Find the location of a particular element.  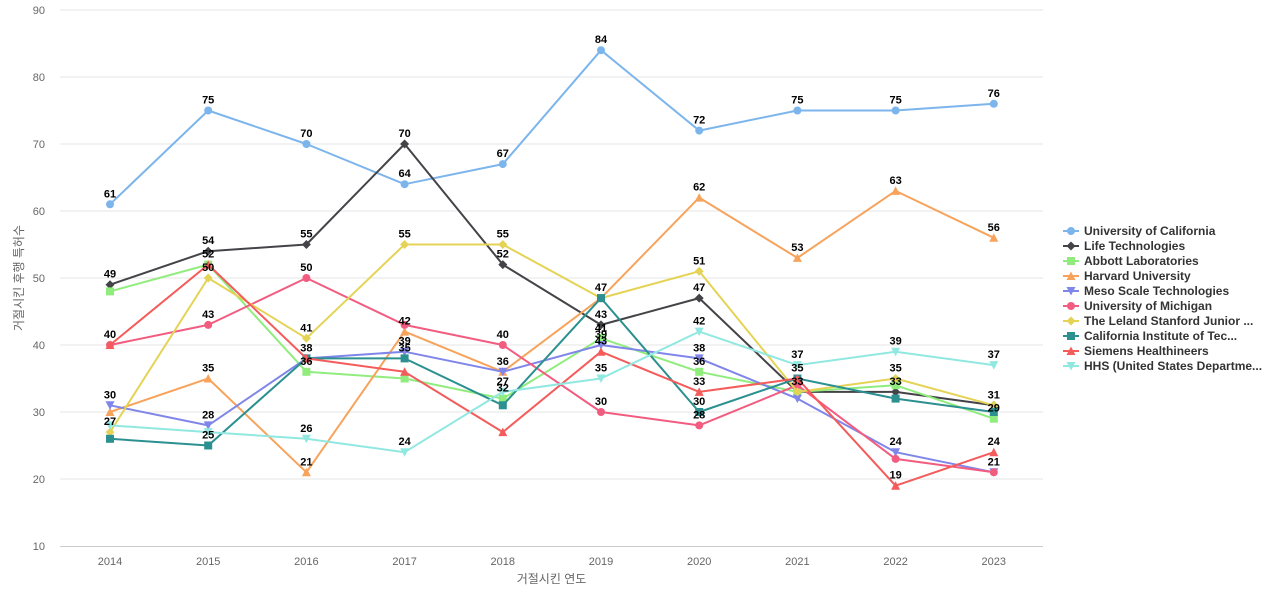

data-label: 62 is located at coordinates (699, 188).